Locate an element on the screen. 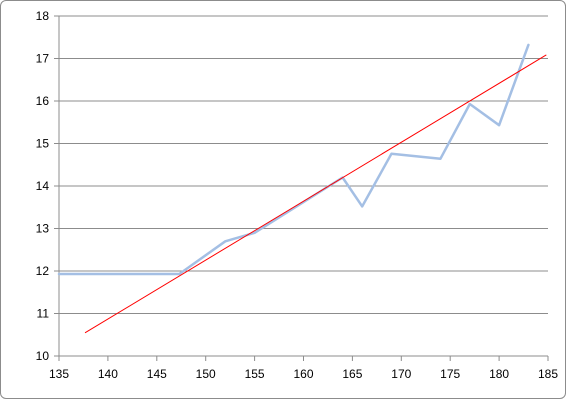 The image size is (568, 401). x-tick-label-2: 145 is located at coordinates (157, 374).